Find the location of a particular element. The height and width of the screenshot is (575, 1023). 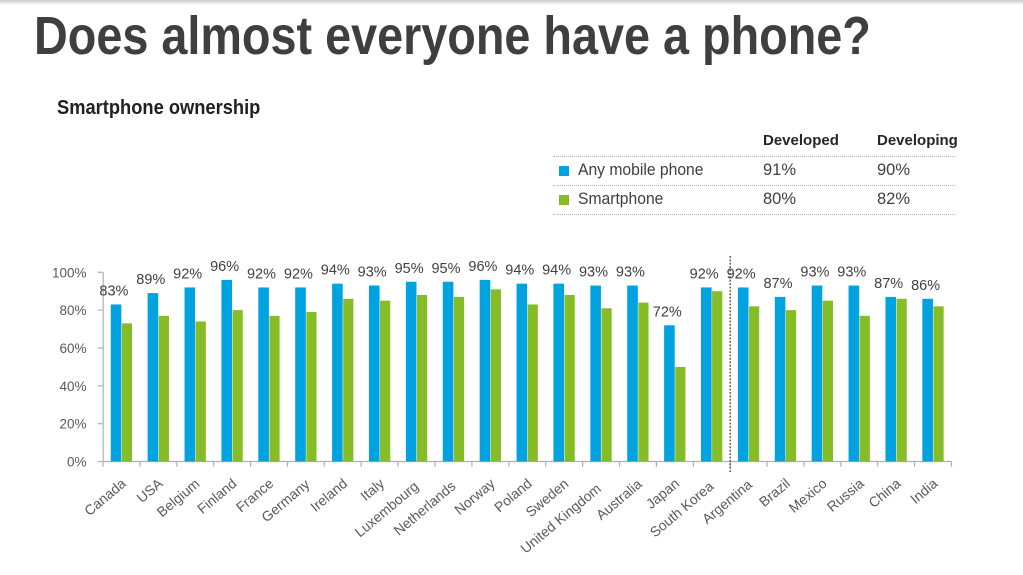

svg-text: China is located at coordinates (884, 493).